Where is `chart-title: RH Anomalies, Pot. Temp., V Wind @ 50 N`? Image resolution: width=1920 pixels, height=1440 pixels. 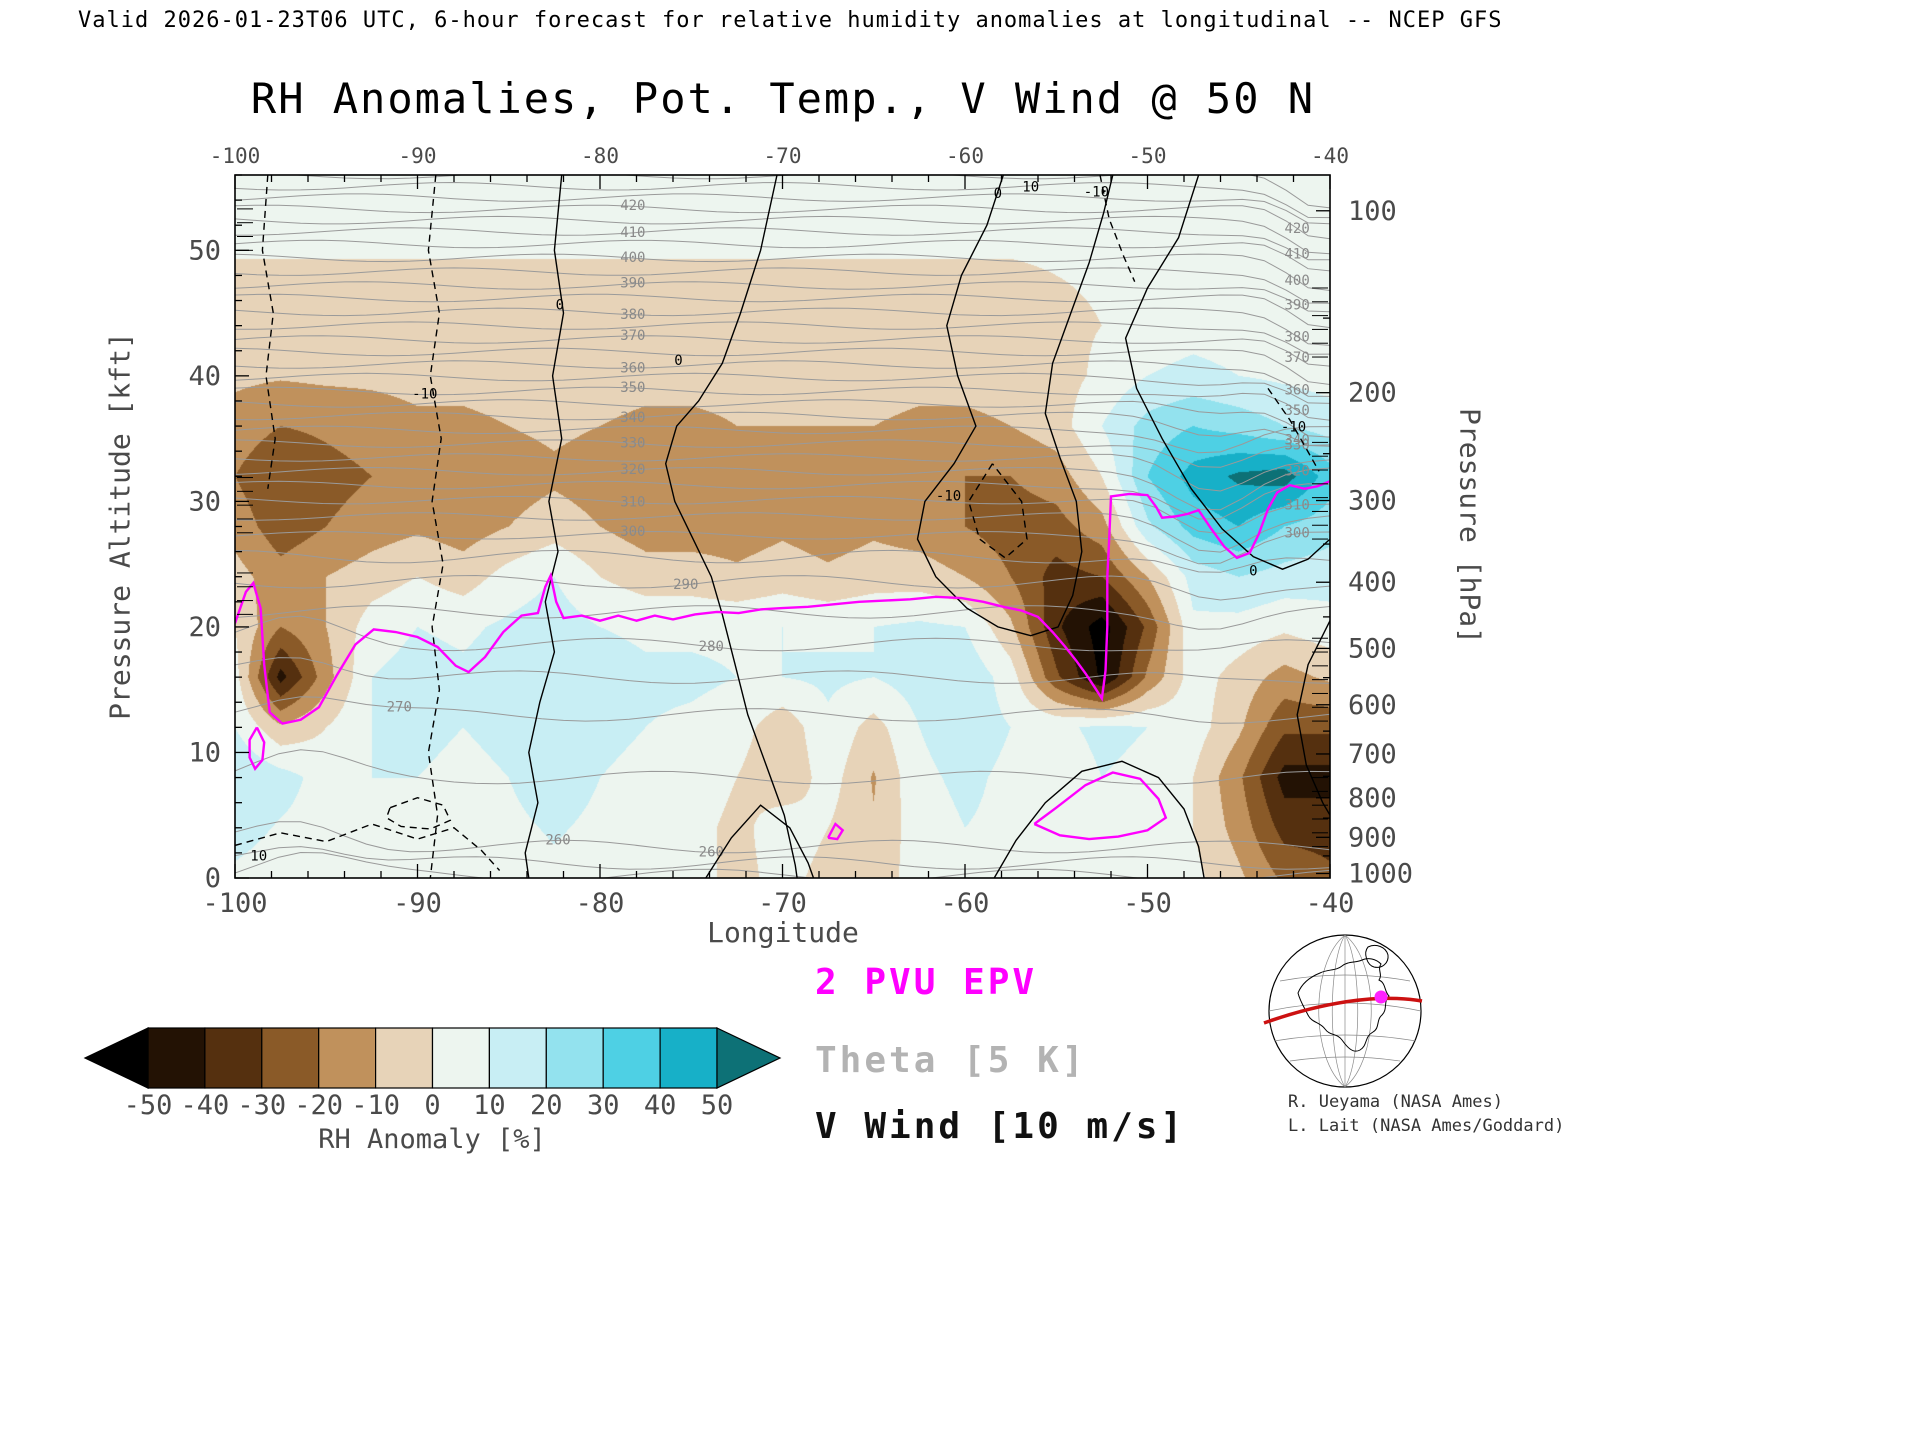
chart-title: RH Anomalies, Pot. Temp., V Wind @ 50 N is located at coordinates (783, 98).